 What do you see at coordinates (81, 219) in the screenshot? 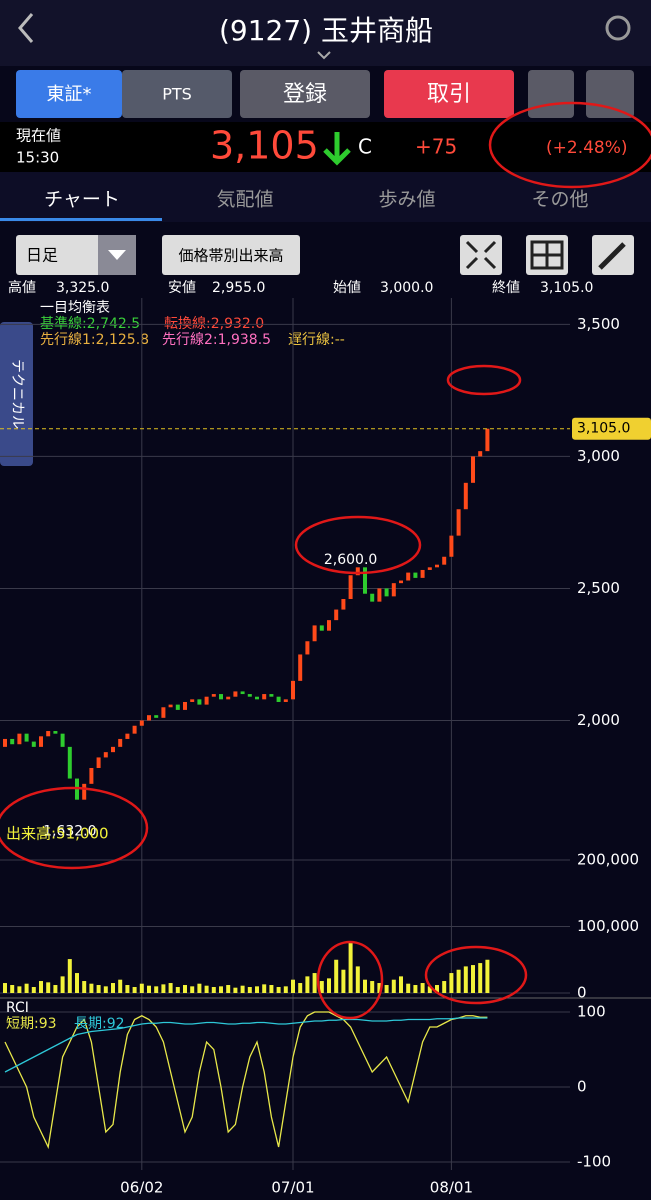
I see `tab-indicator` at bounding box center [81, 219].